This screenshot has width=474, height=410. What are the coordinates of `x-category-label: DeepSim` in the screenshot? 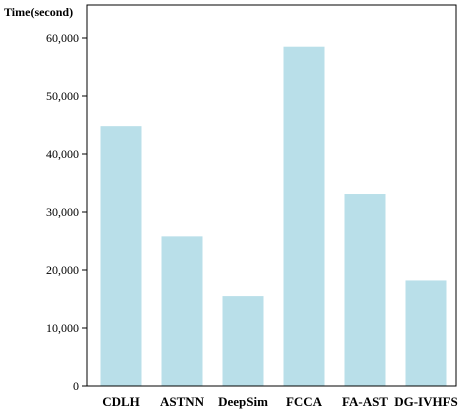 It's located at (243, 401).